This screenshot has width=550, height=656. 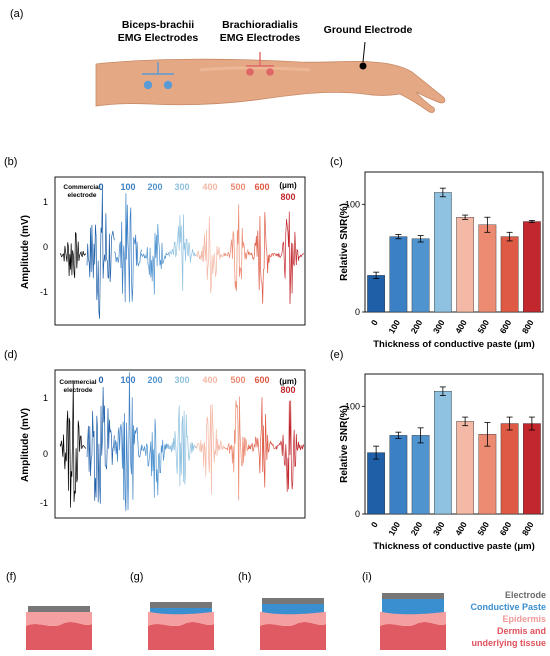 I want to click on legend-electrode: Electrode, so click(x=525, y=595).